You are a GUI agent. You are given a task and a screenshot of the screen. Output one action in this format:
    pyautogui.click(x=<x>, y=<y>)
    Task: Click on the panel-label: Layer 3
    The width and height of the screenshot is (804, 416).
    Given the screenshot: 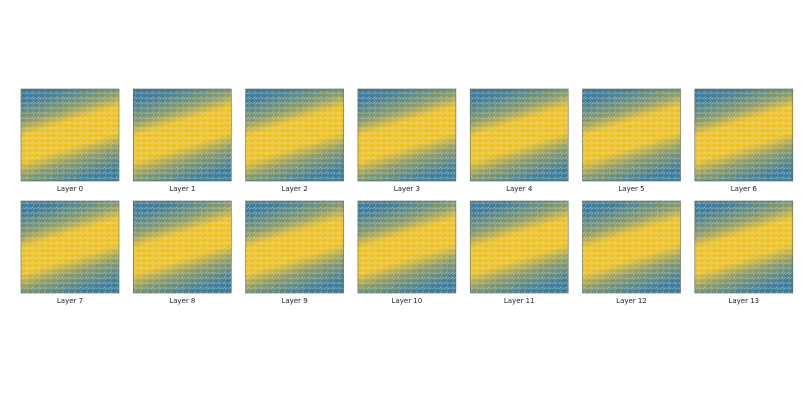 What is the action you would take?
    pyautogui.click(x=407, y=189)
    